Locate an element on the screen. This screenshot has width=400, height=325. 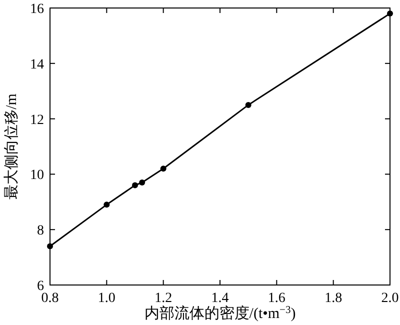
y-tick-label: 12 is located at coordinates (37, 120).